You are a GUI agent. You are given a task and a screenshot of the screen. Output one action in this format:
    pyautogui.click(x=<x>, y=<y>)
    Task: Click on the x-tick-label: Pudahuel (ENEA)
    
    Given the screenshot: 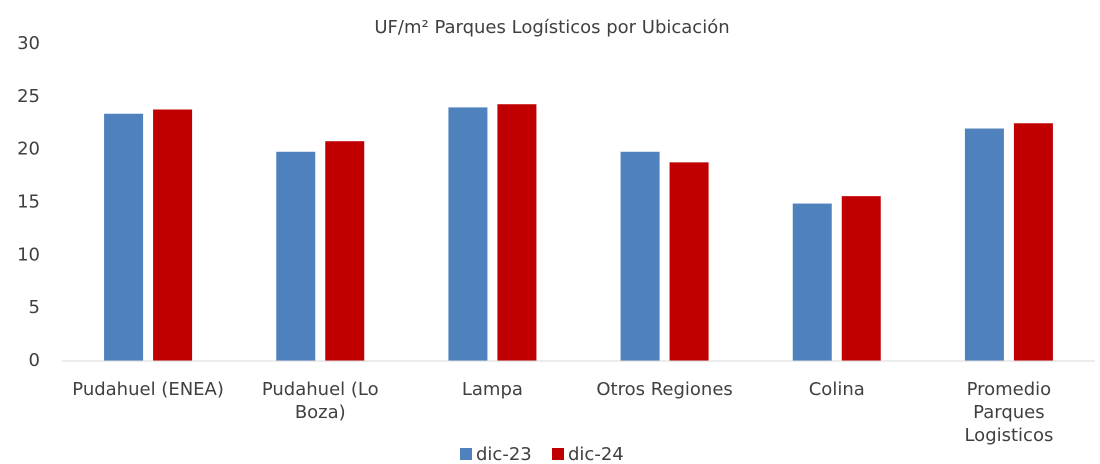 What is the action you would take?
    pyautogui.click(x=148, y=389)
    